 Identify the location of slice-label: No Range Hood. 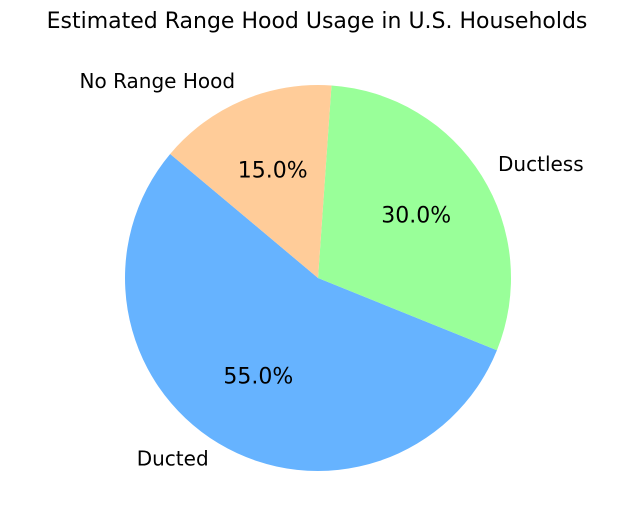
(158, 81).